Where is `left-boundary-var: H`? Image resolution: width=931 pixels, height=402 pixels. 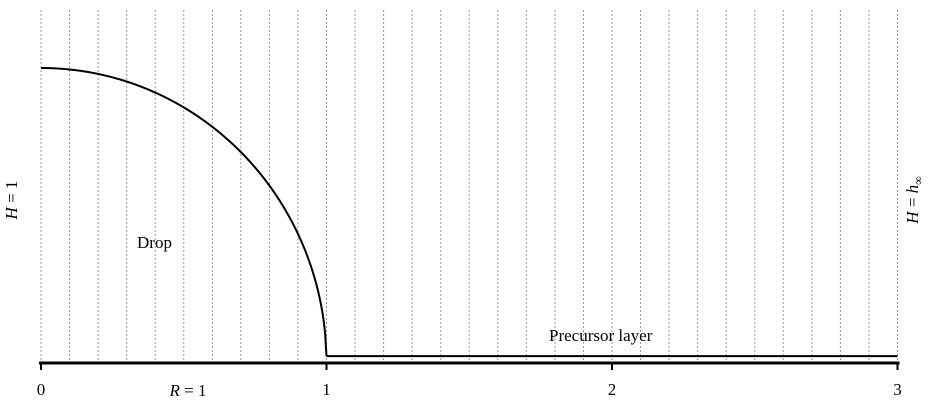
left-boundary-var: H is located at coordinates (11, 212).